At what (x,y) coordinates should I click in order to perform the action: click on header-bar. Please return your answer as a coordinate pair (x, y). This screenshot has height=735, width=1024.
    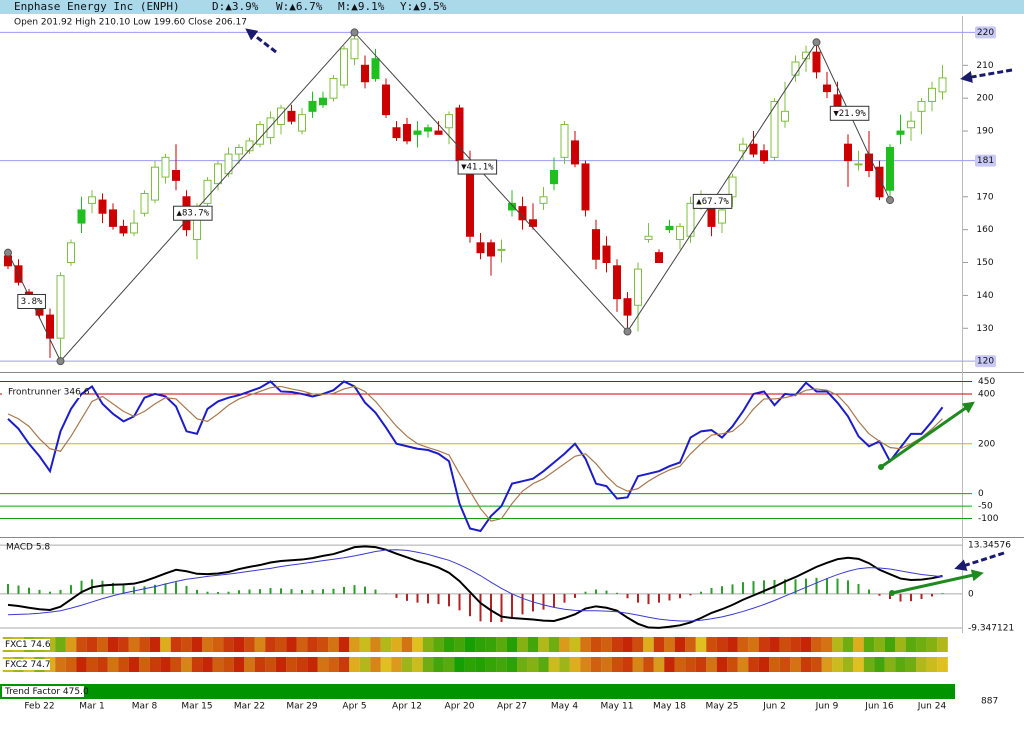
    Looking at the image, I should click on (512, 7).